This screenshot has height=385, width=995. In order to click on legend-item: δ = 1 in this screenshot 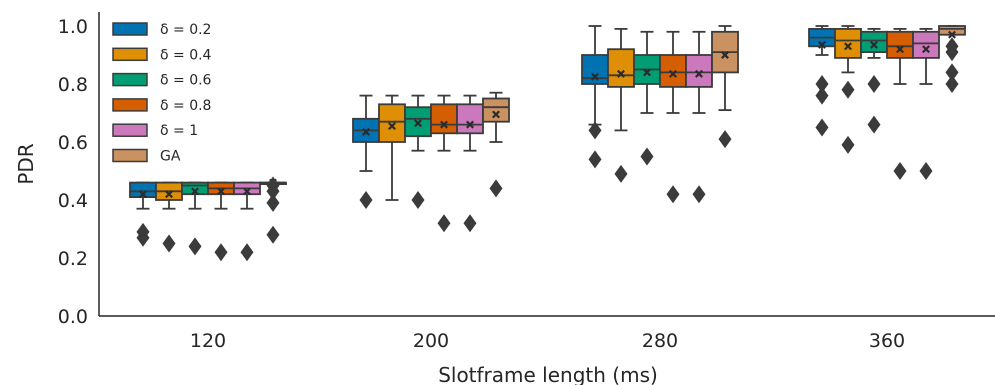, I will do `click(155, 131)`.